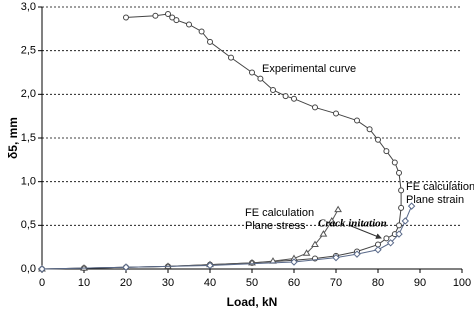  I want to click on x-tick-label: 20, so click(126, 283).